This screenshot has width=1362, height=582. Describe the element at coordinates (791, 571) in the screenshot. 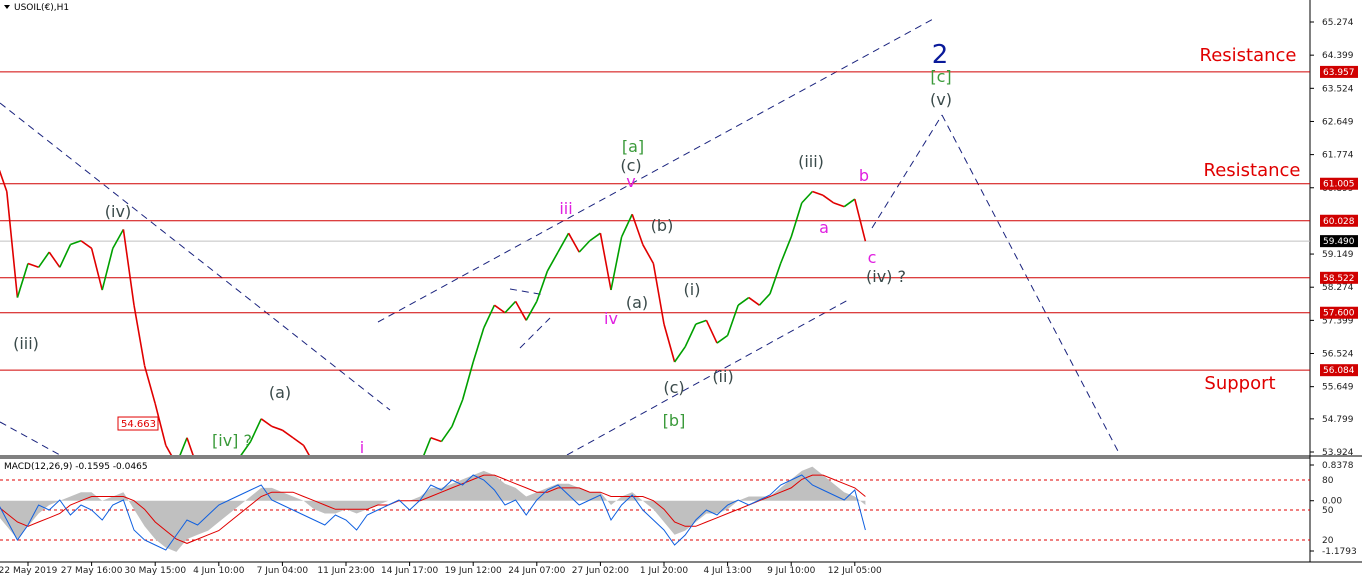

I see `x-tick-label: 9 Jul 10:00` at that location.